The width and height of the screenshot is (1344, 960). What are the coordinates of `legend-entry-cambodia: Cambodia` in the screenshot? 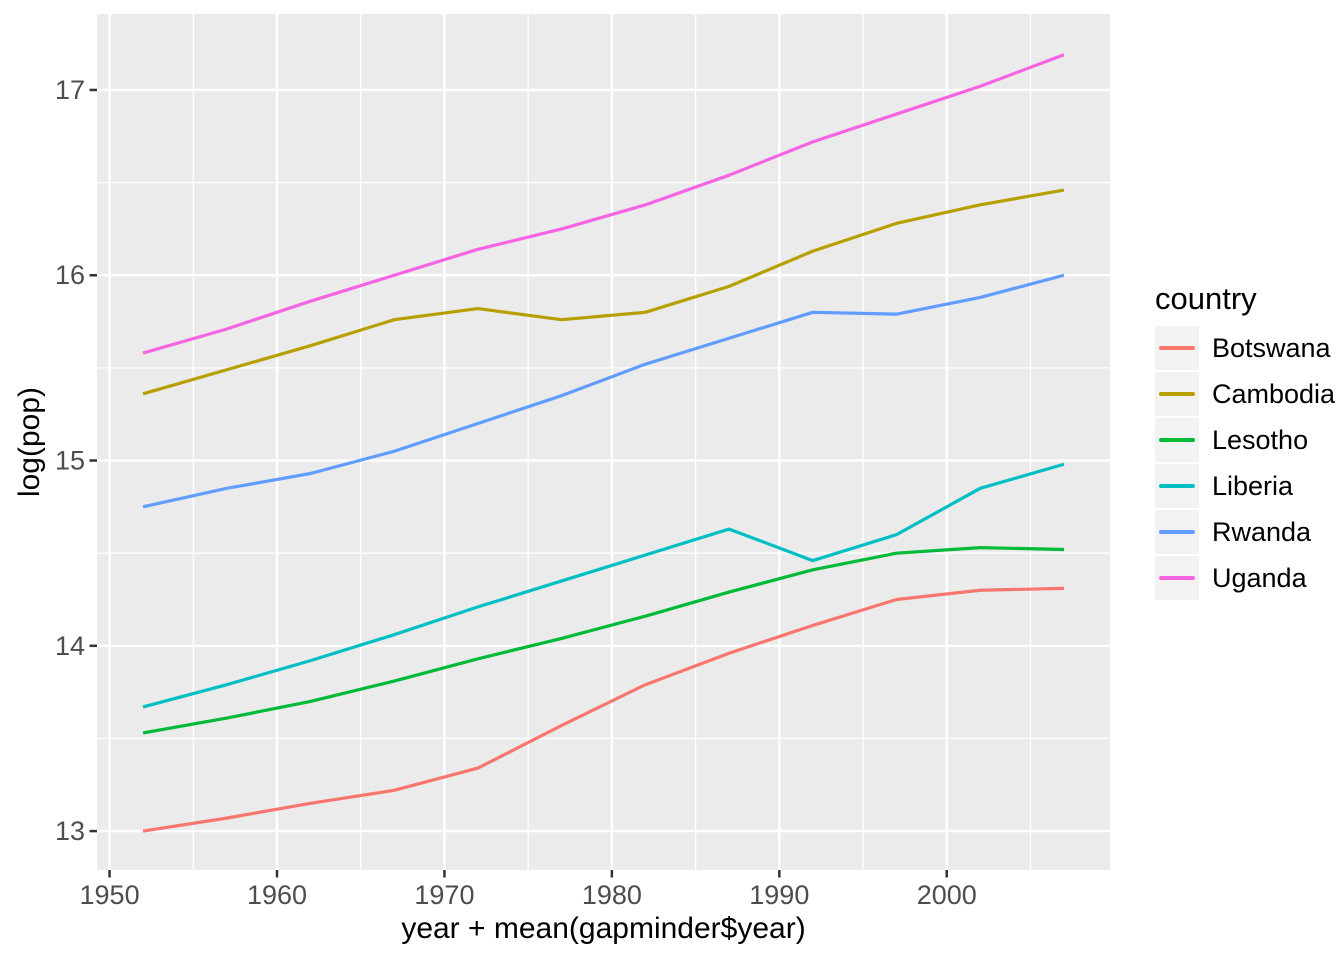 It's located at (1245, 394).